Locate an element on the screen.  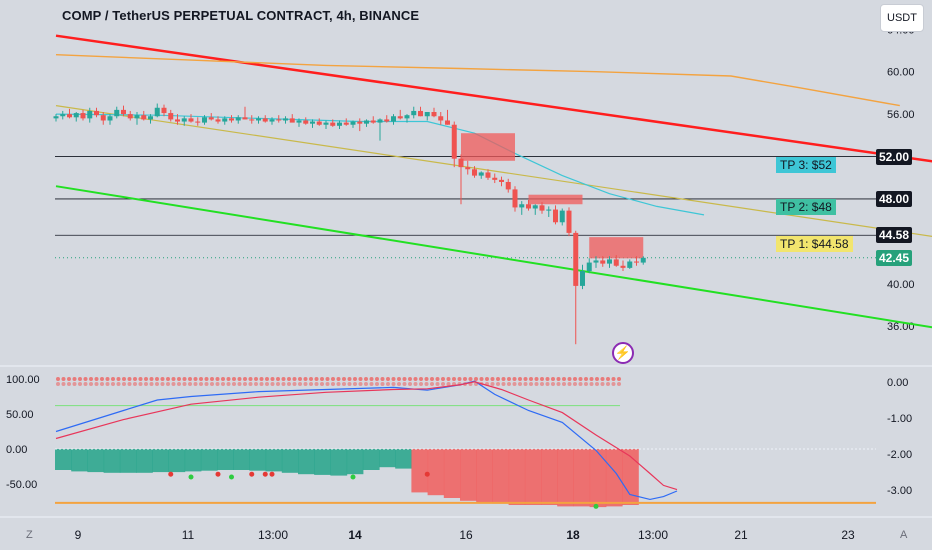
signal-dot-red is located at coordinates (252, 474).